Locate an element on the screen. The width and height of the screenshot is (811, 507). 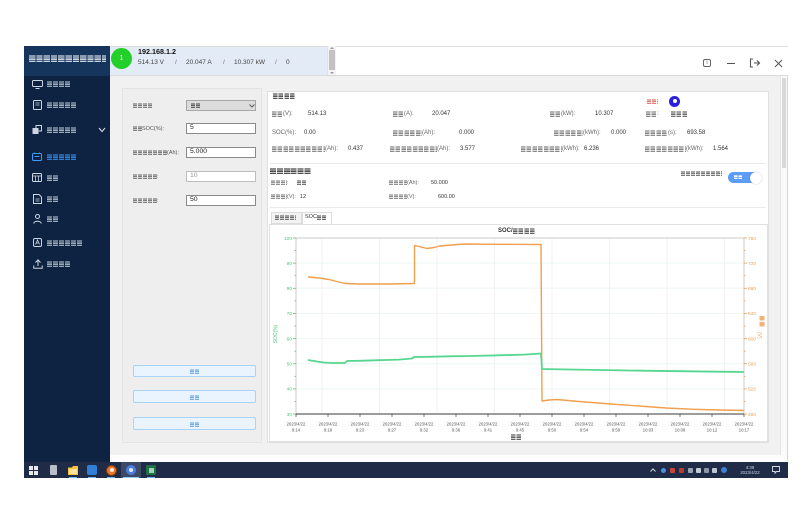
svg-text: 10:17 is located at coordinates (744, 430).